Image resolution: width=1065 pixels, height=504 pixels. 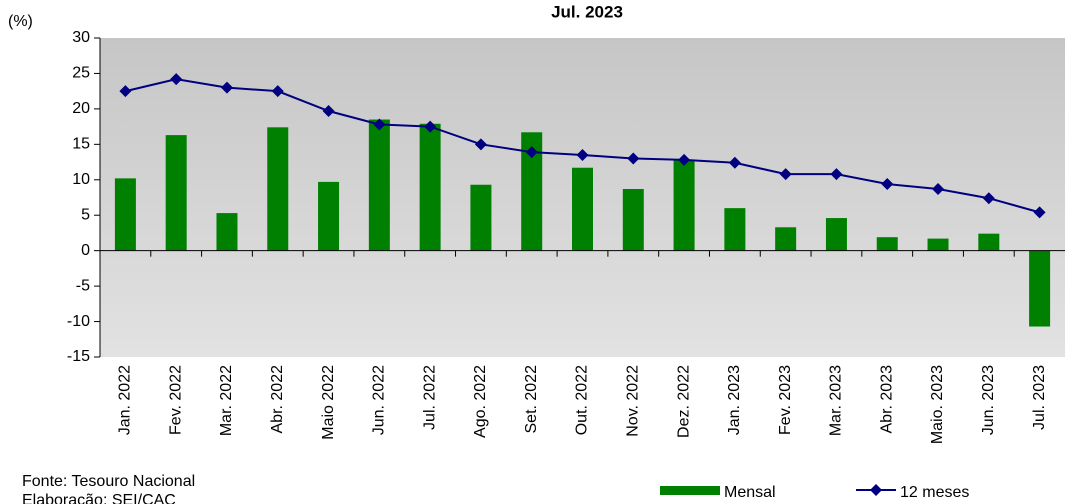 What do you see at coordinates (20, 21) in the screenshot?
I see `y-axis-label: (%)` at bounding box center [20, 21].